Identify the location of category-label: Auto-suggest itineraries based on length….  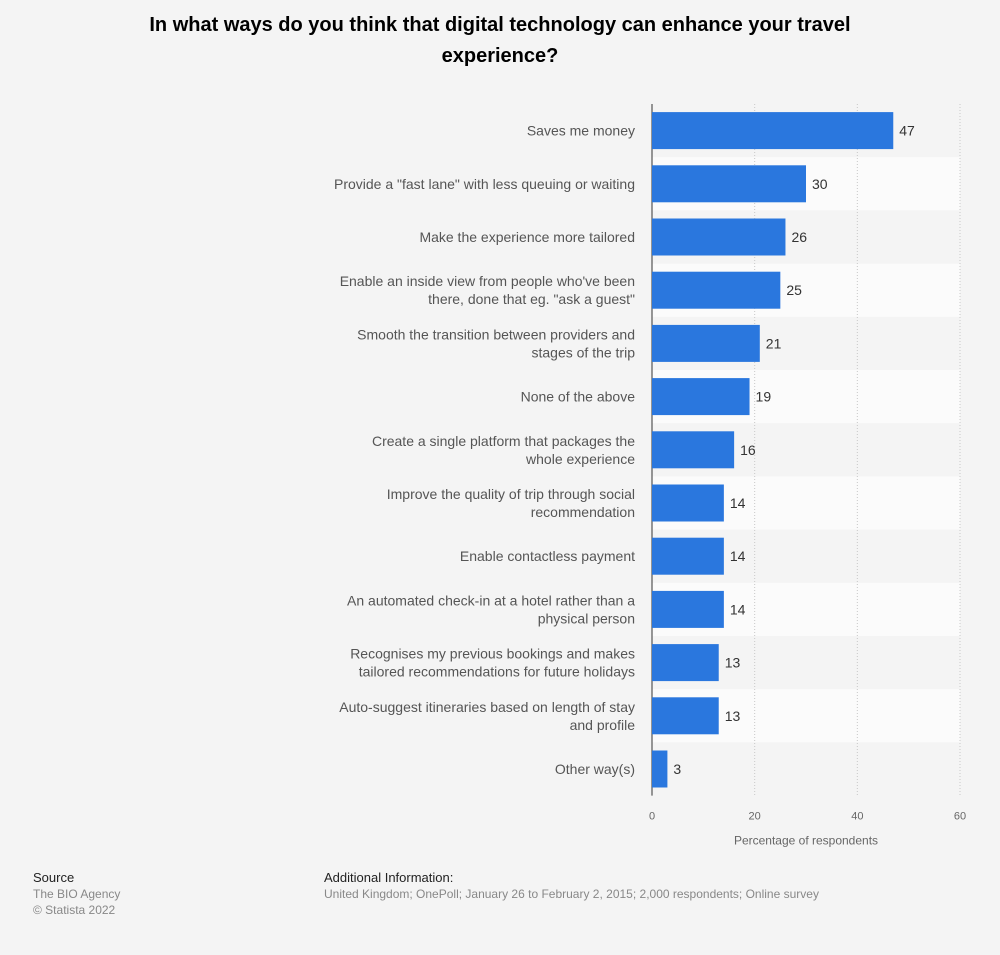
(487, 716).